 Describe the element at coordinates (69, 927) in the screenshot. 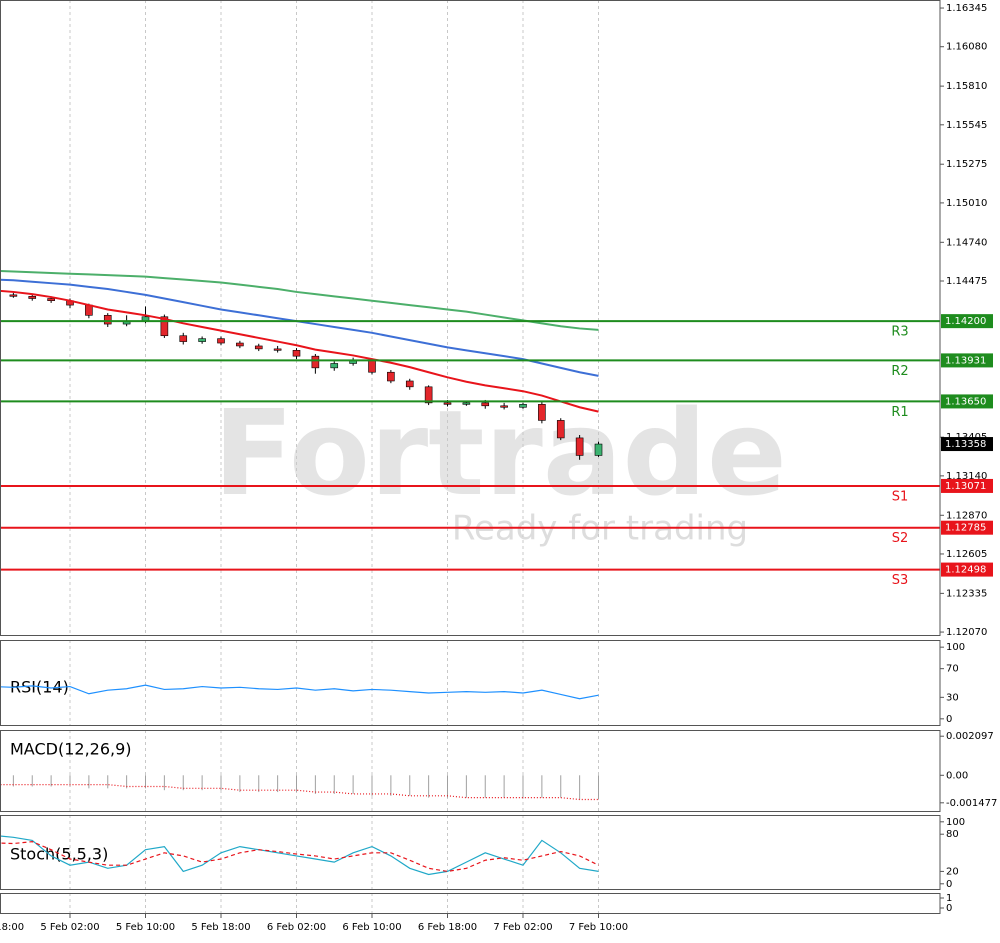

I see `x-tick-label: 5 Feb 02:00` at that location.